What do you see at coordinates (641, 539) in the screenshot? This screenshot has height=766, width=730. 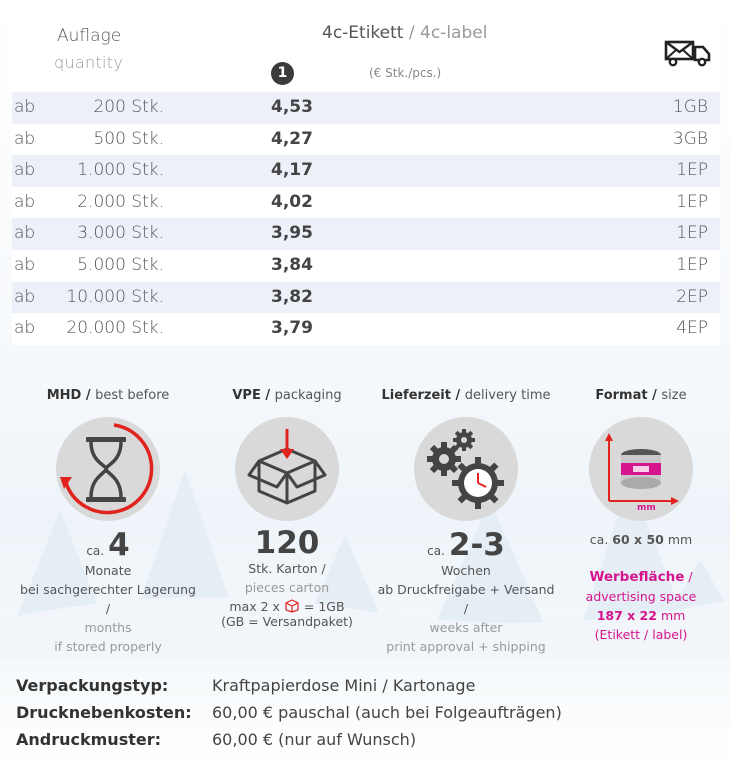 I see `format-size-line: ca. 60 x 50 mm` at bounding box center [641, 539].